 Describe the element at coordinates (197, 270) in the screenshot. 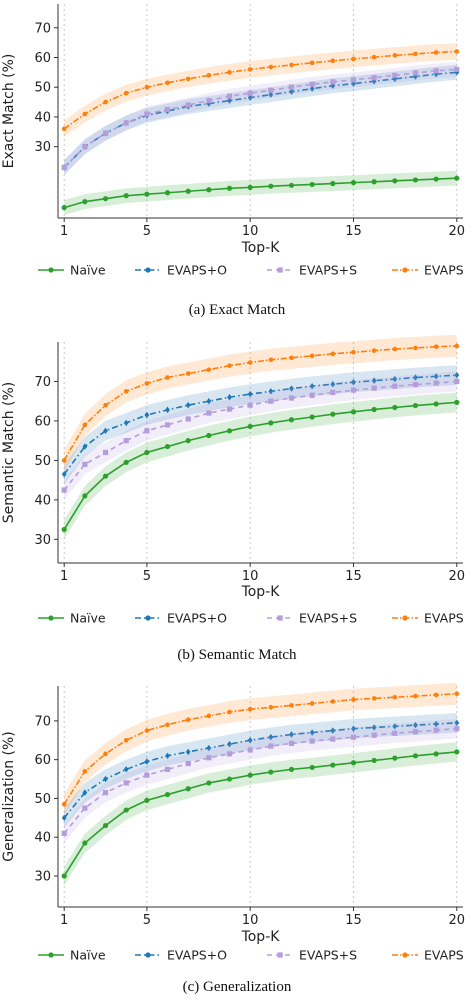

I see `legend-label: EVAPS+O` at that location.